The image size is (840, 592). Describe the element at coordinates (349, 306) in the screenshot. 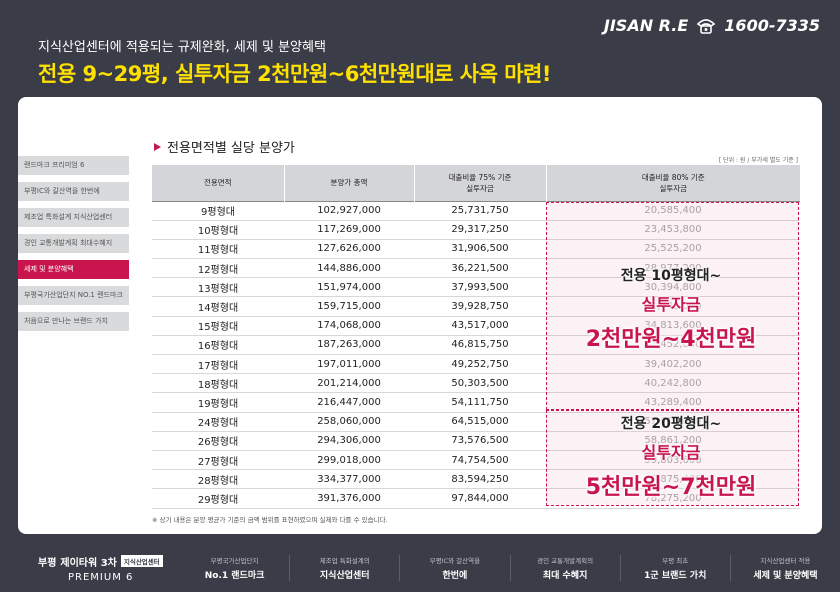

I see `cell-total: 159,715,000` at that location.